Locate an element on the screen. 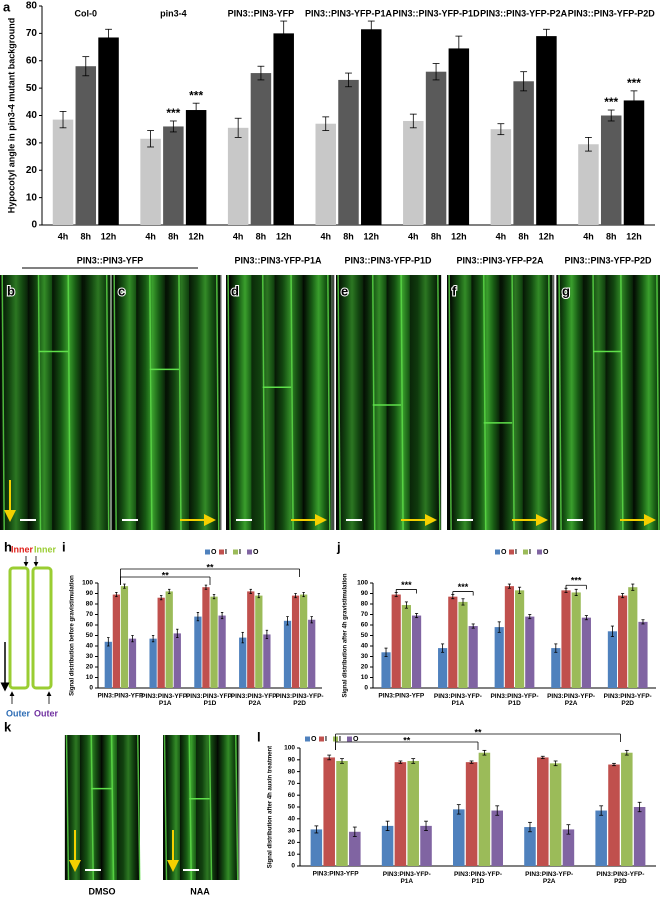 This screenshot has height=910, width=660. y-tick-label: 30 is located at coordinates (90, 656).